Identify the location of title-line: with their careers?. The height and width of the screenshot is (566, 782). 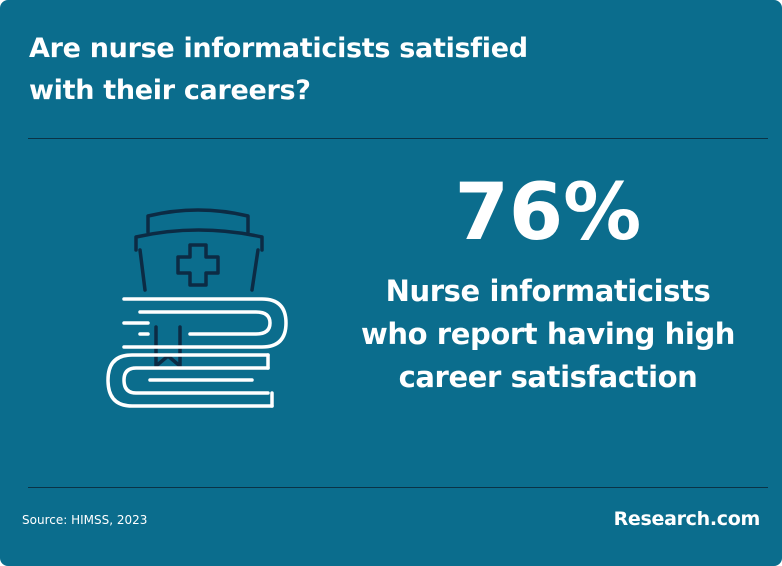
(170, 90).